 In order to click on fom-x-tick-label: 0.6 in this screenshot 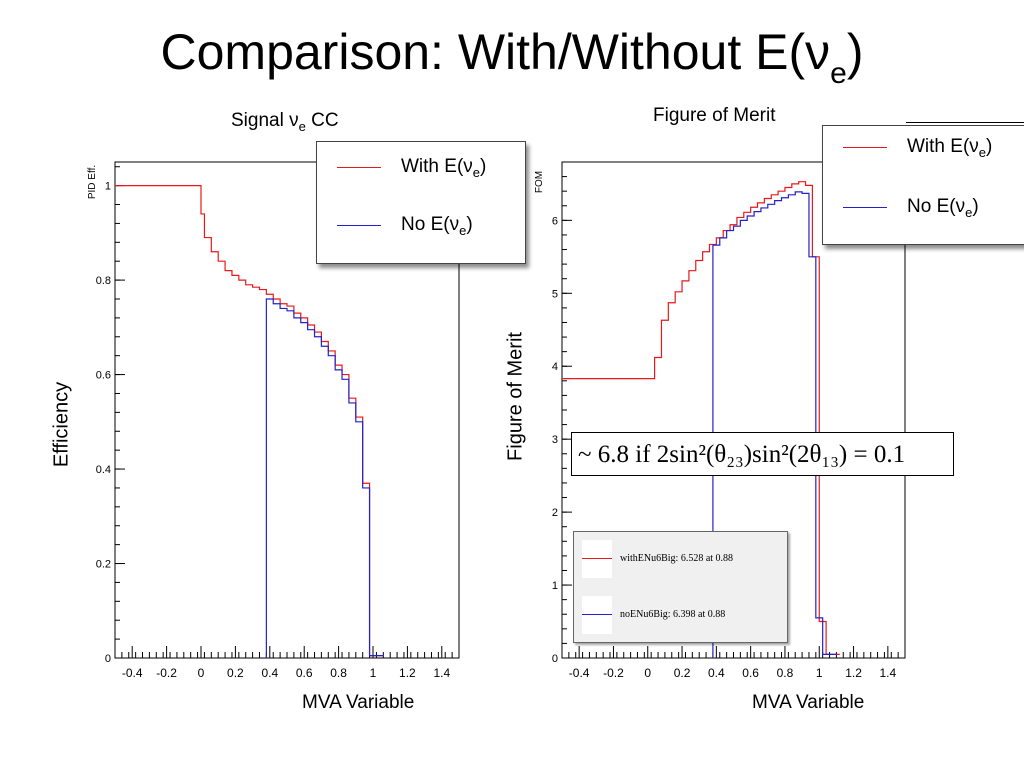, I will do `click(750, 673)`.